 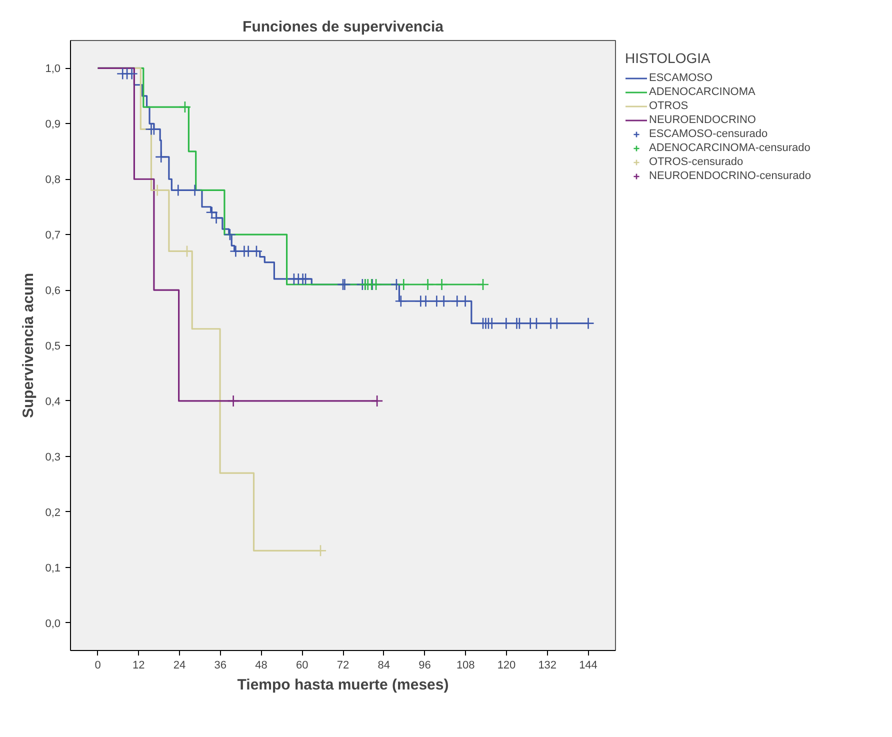 What do you see at coordinates (53, 69) in the screenshot?
I see `y-tick-label: 1,0` at bounding box center [53, 69].